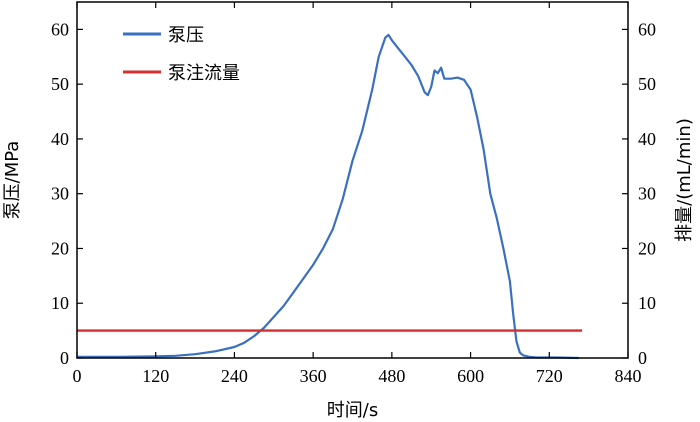 Image resolution: width=700 pixels, height=422 pixels. Describe the element at coordinates (647, 303) in the screenshot. I see `y-right-tick-label: 10` at that location.